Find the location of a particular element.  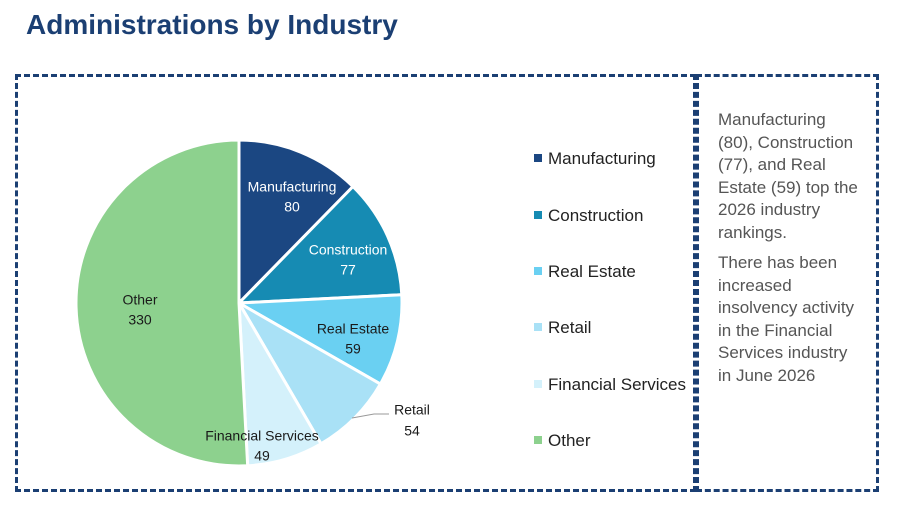

retail-leader-line is located at coordinates (370, 416).